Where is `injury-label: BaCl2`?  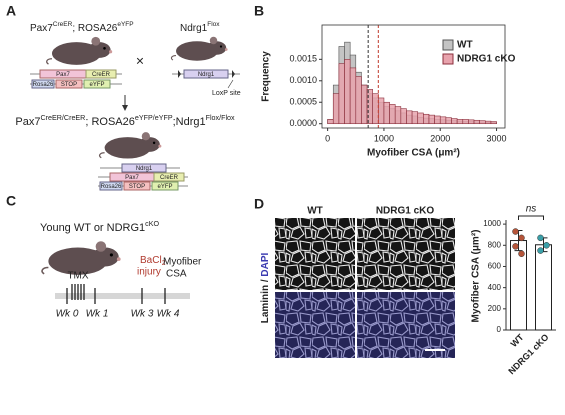
injury-label: BaCl2 is located at coordinates (153, 261).